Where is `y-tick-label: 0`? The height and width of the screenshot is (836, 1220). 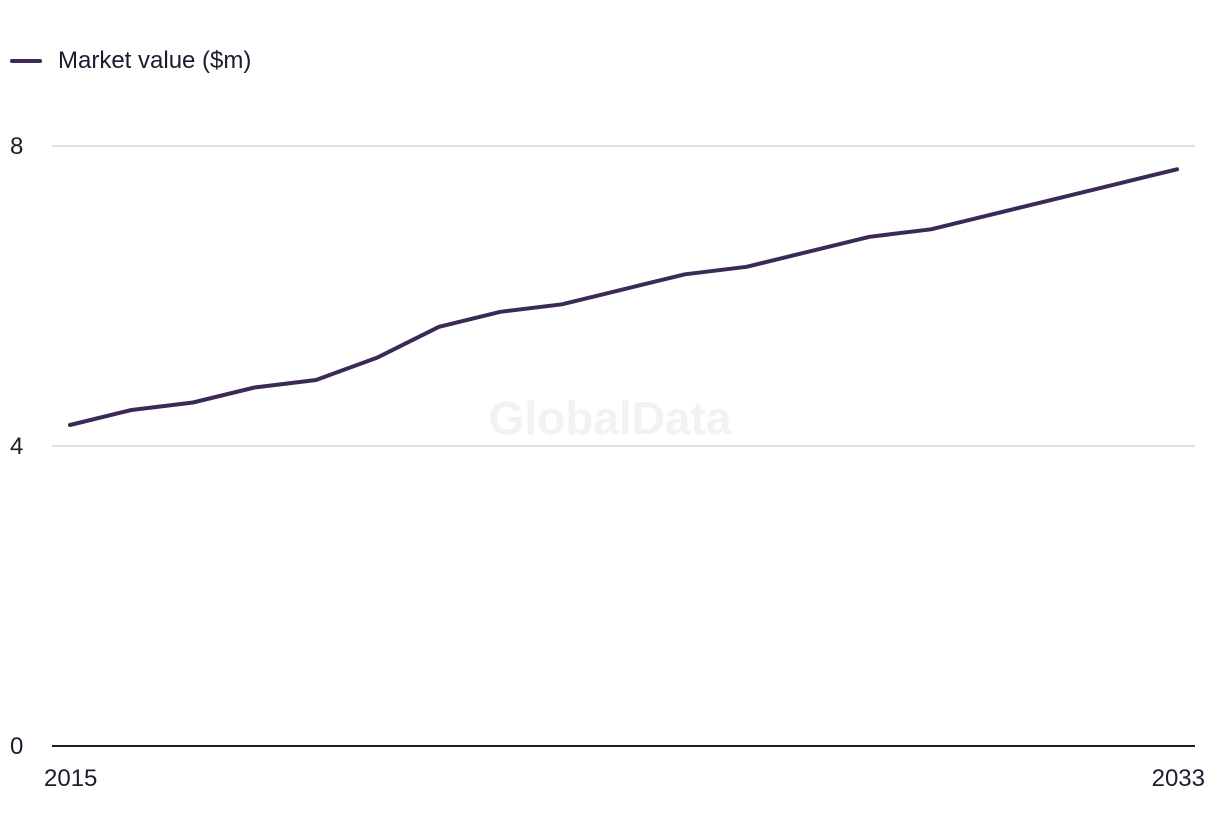
y-tick-label: 0 is located at coordinates (16, 746).